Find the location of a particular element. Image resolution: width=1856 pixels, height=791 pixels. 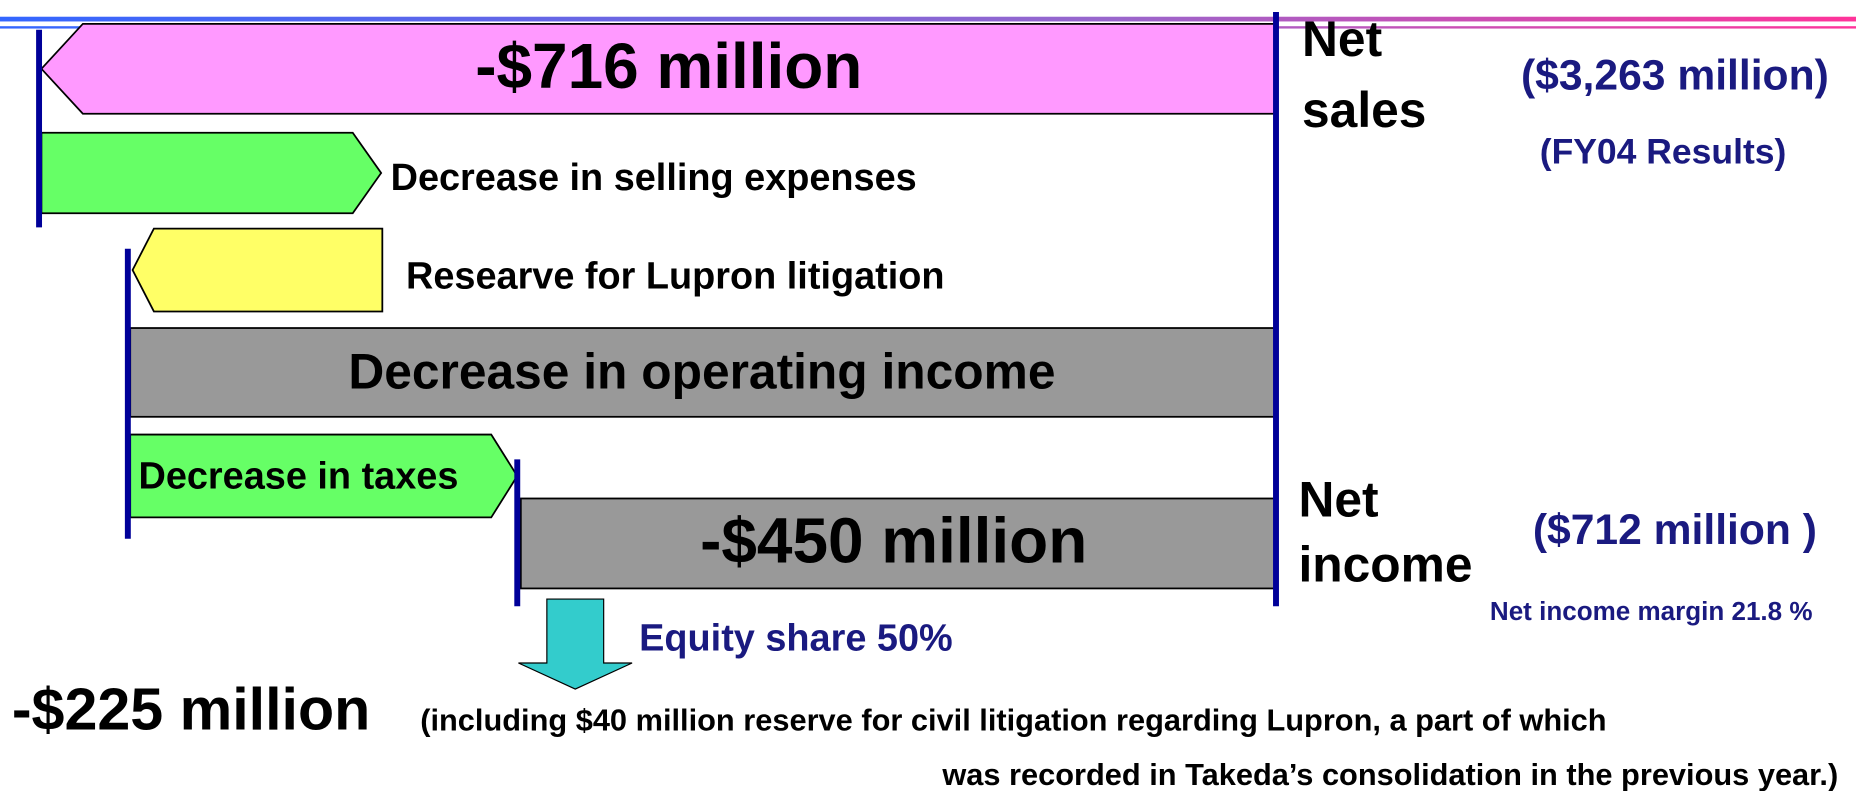

bar-label: -$716 million is located at coordinates (668, 66).